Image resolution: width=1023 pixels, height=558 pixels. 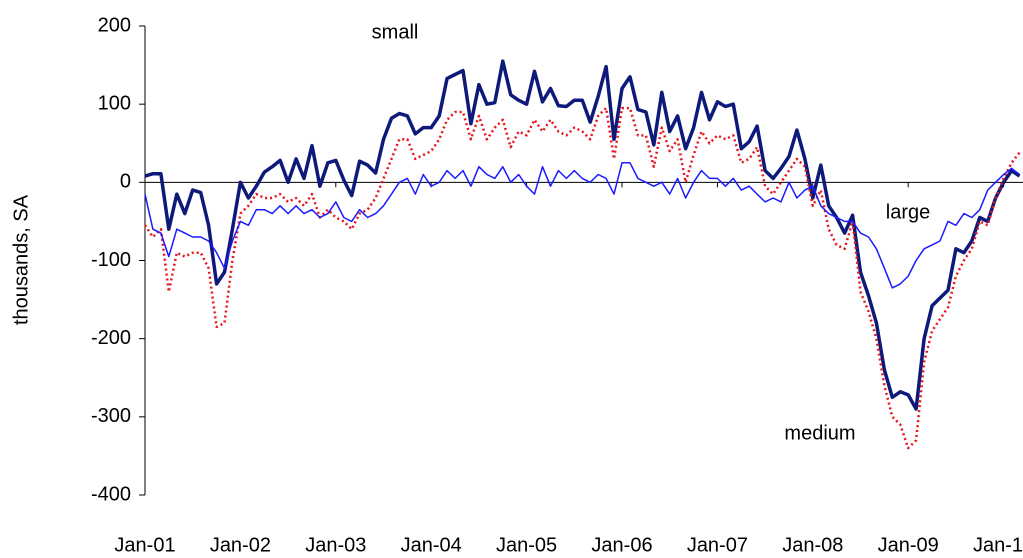 I want to click on x-tick-label: Jan-07, so click(x=717, y=545).